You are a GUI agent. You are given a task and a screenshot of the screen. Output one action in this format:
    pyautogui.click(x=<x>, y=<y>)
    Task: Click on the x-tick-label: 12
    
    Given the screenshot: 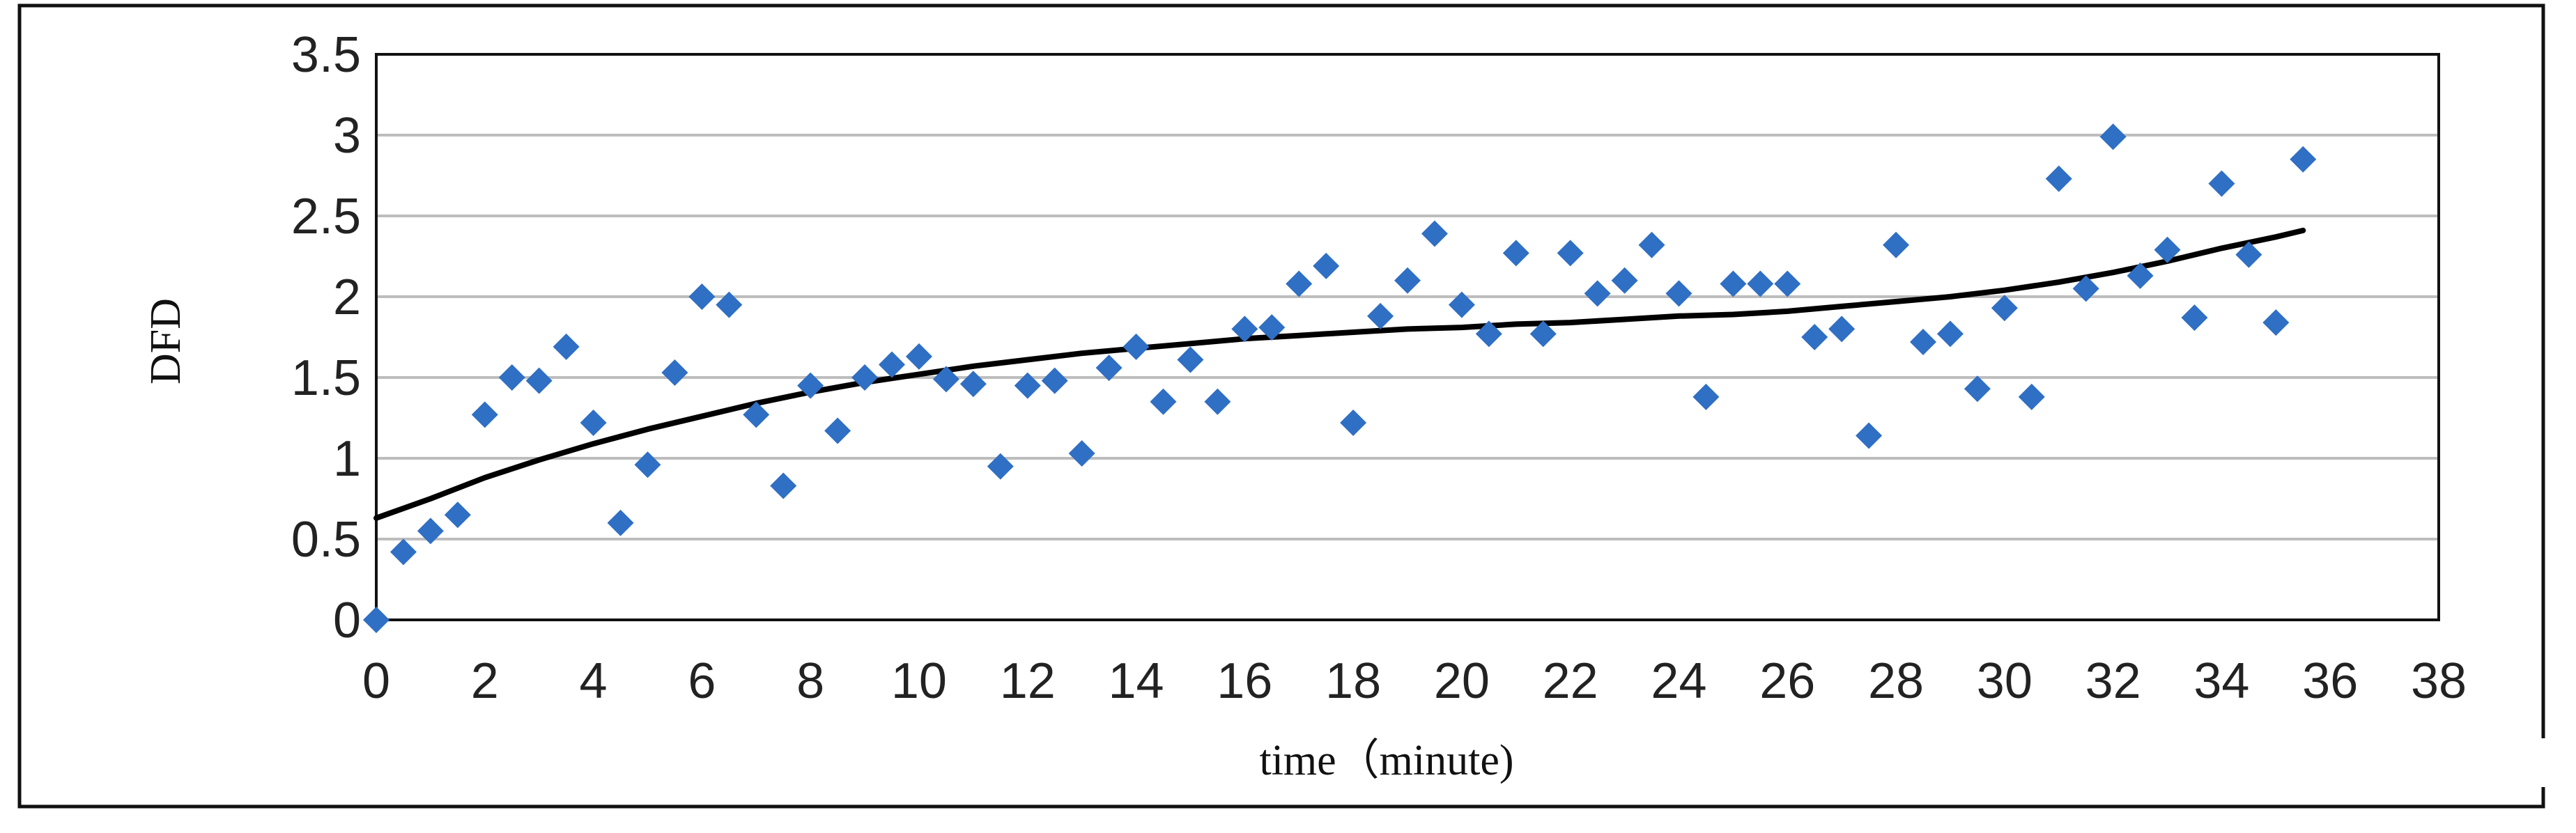 What is the action you would take?
    pyautogui.click(x=1028, y=681)
    